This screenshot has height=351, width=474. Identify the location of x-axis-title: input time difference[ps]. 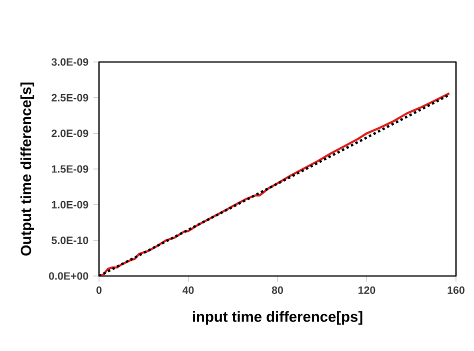
(277, 318).